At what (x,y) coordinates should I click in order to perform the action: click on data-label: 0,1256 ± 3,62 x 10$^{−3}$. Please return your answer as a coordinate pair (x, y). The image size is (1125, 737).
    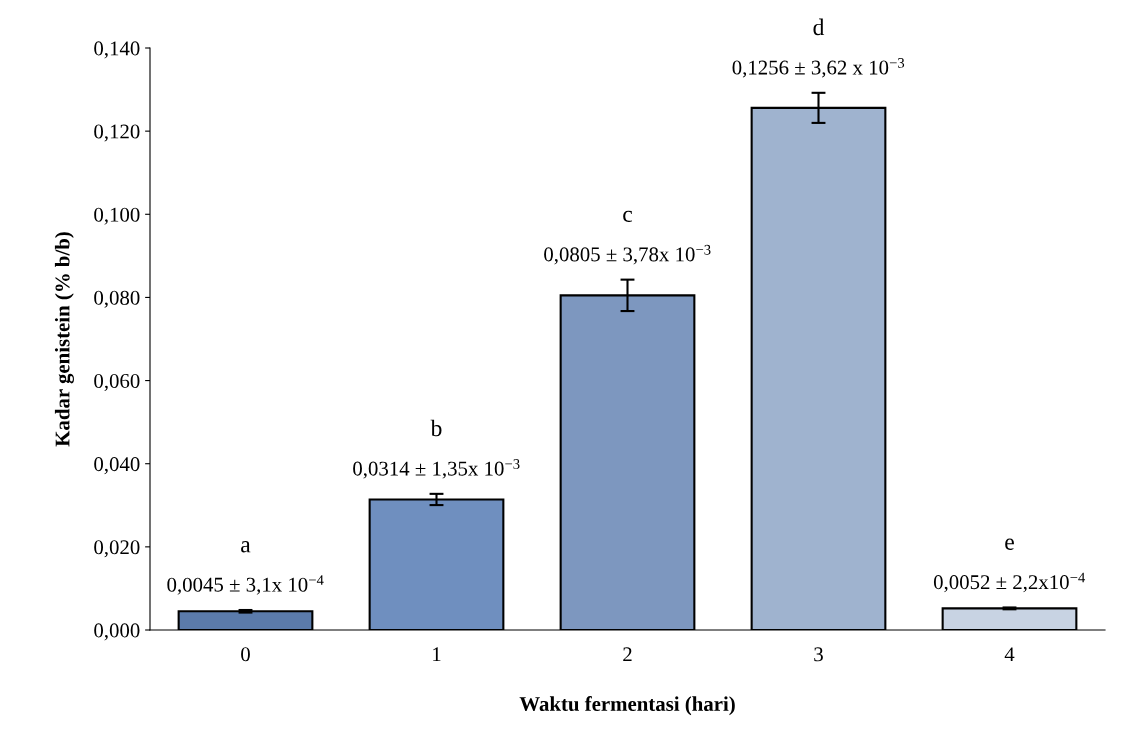
    Looking at the image, I should click on (818, 68).